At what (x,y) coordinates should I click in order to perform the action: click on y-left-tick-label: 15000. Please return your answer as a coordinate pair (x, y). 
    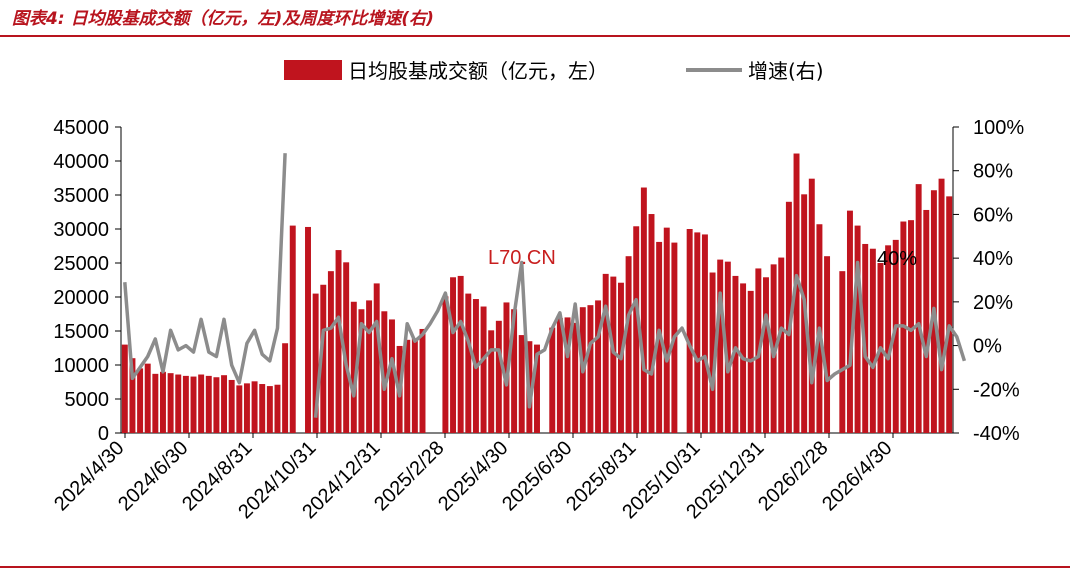
    Looking at the image, I should click on (81, 332).